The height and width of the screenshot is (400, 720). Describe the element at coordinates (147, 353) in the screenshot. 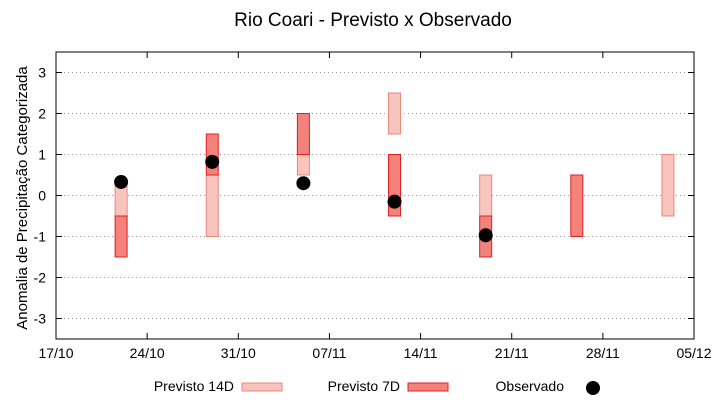

I see `x-tick-label: 24/10` at that location.